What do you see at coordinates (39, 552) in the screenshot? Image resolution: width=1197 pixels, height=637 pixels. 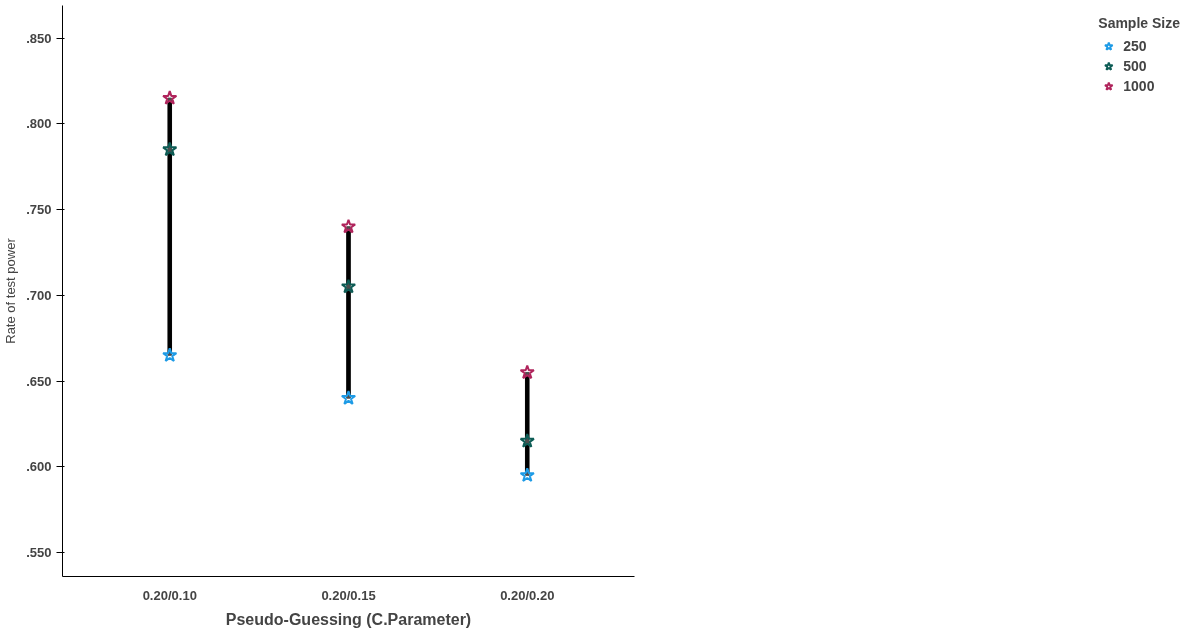 I see `y-tick-label: .550` at bounding box center [39, 552].